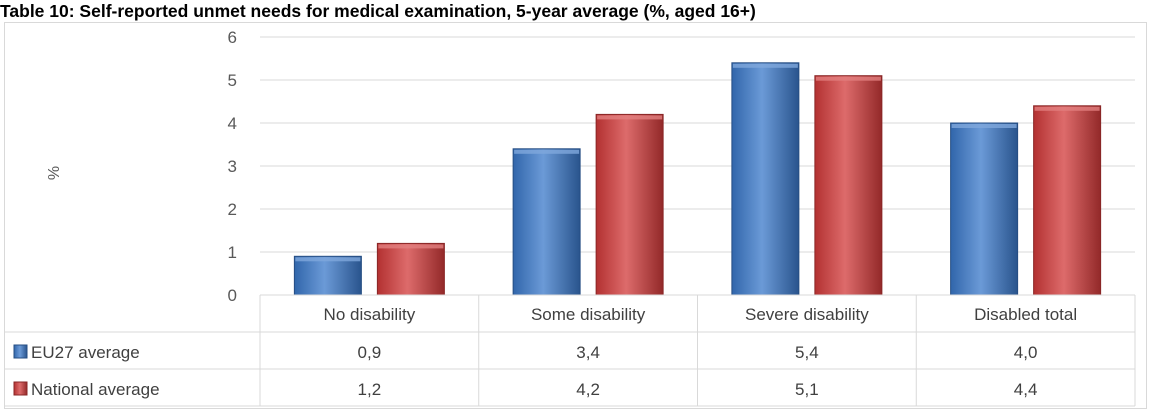 The width and height of the screenshot is (1151, 413). Describe the element at coordinates (807, 389) in the screenshot. I see `data-label: 5,1` at that location.